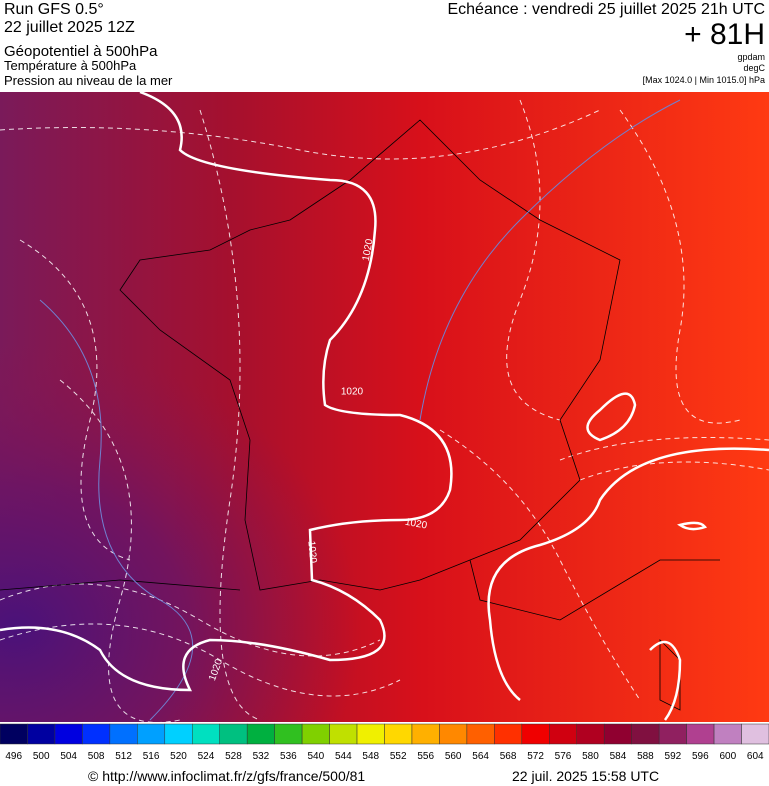 Image resolution: width=769 pixels, height=786 pixels. Describe the element at coordinates (81, 51) in the screenshot. I see `layer-label: Géopotentiel à 500hPa` at that location.